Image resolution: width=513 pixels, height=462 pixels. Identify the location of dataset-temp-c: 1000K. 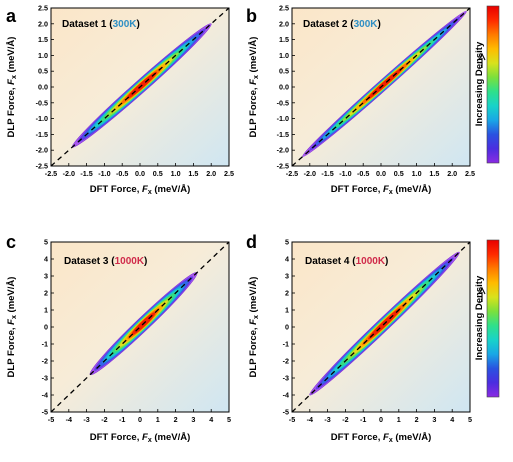
(130, 261).